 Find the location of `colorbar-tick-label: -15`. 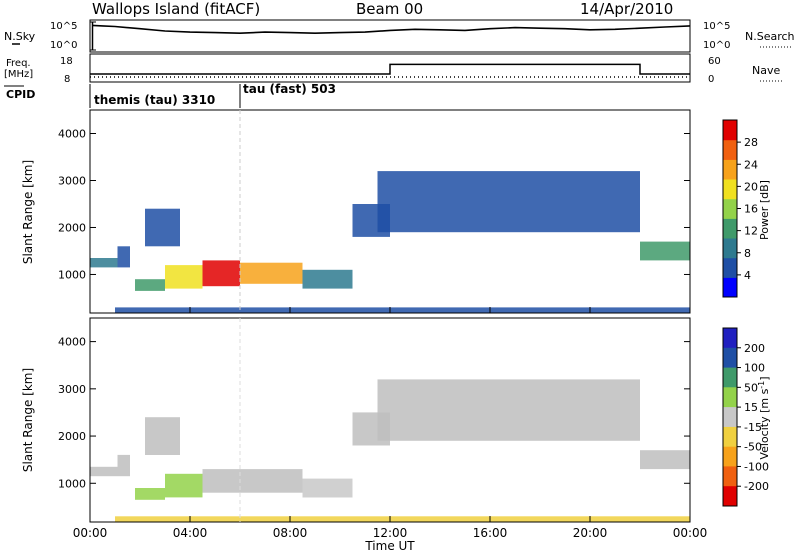

colorbar-tick-label: -15 is located at coordinates (753, 427).